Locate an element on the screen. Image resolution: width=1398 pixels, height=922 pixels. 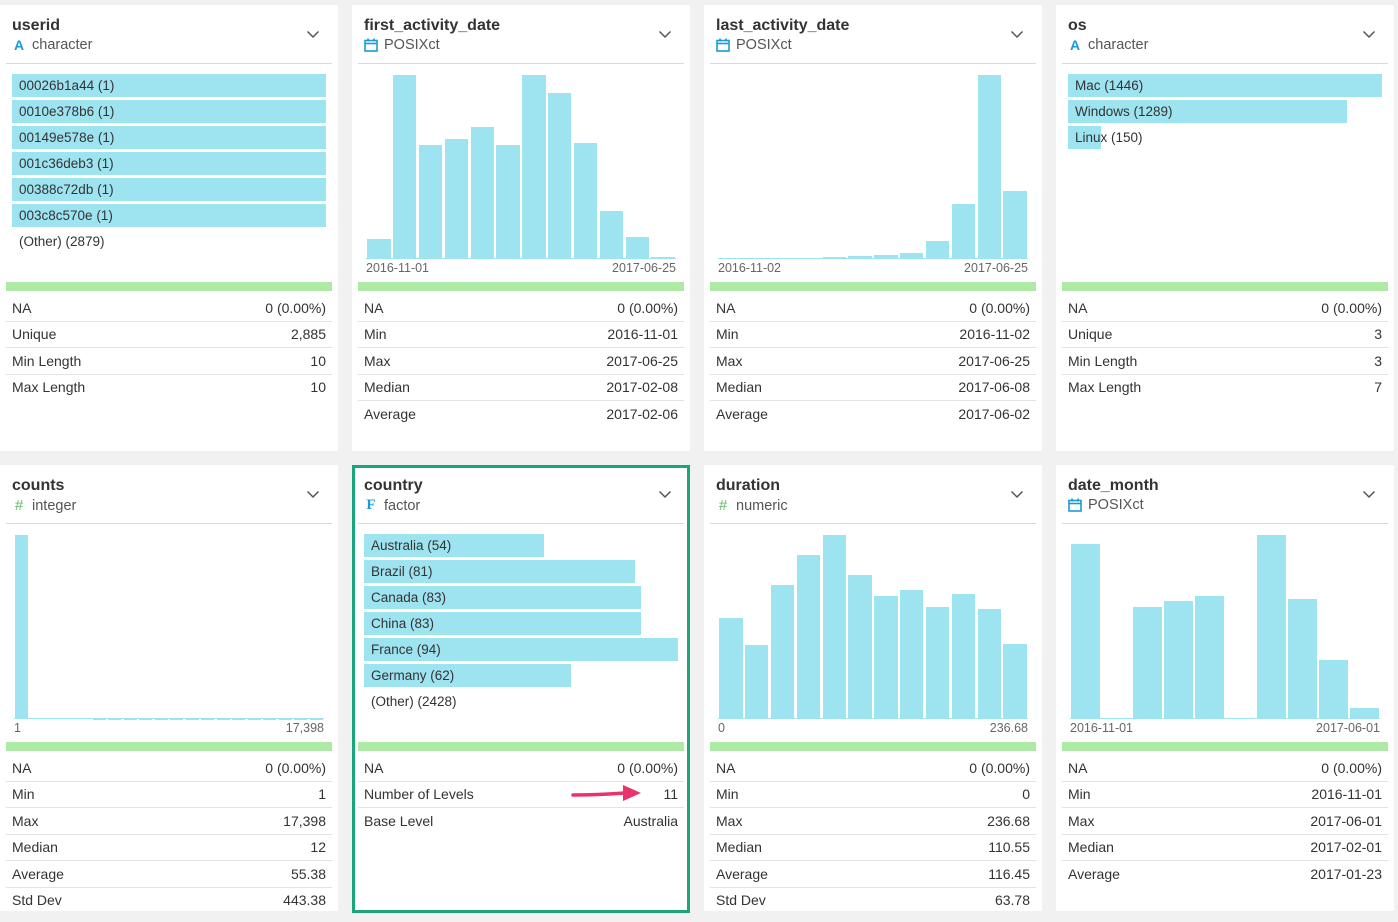
top-value-bar: 0010e378b6 (1) is located at coordinates (169, 111).